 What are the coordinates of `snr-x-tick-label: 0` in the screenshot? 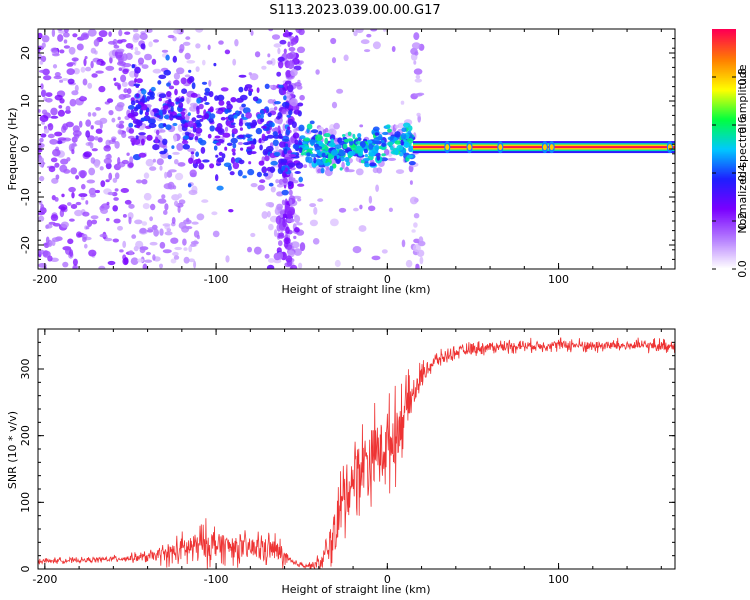 It's located at (387, 579).